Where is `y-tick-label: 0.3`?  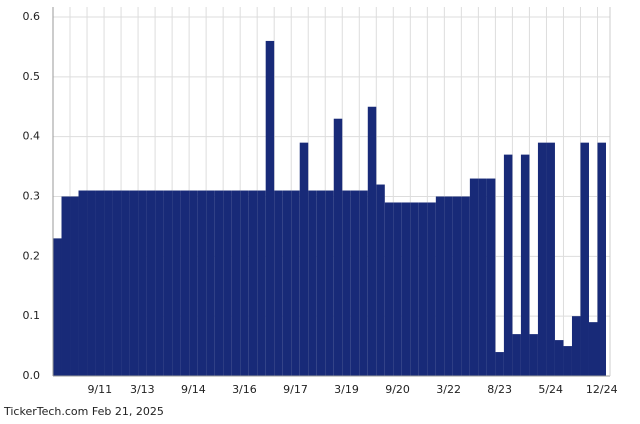
y-tick-label: 0.3 is located at coordinates (32, 196).